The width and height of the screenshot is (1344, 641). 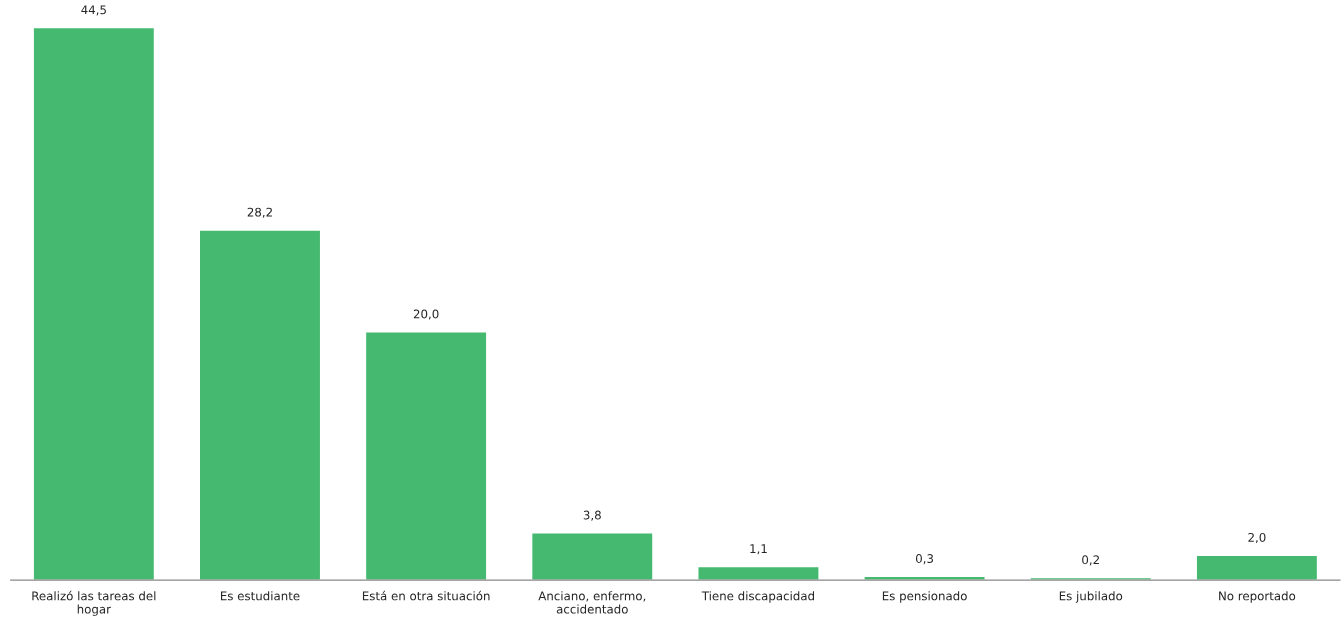 What do you see at coordinates (94, 603) in the screenshot?
I see `x-tick-label: Realizó las tareas del hogar` at bounding box center [94, 603].